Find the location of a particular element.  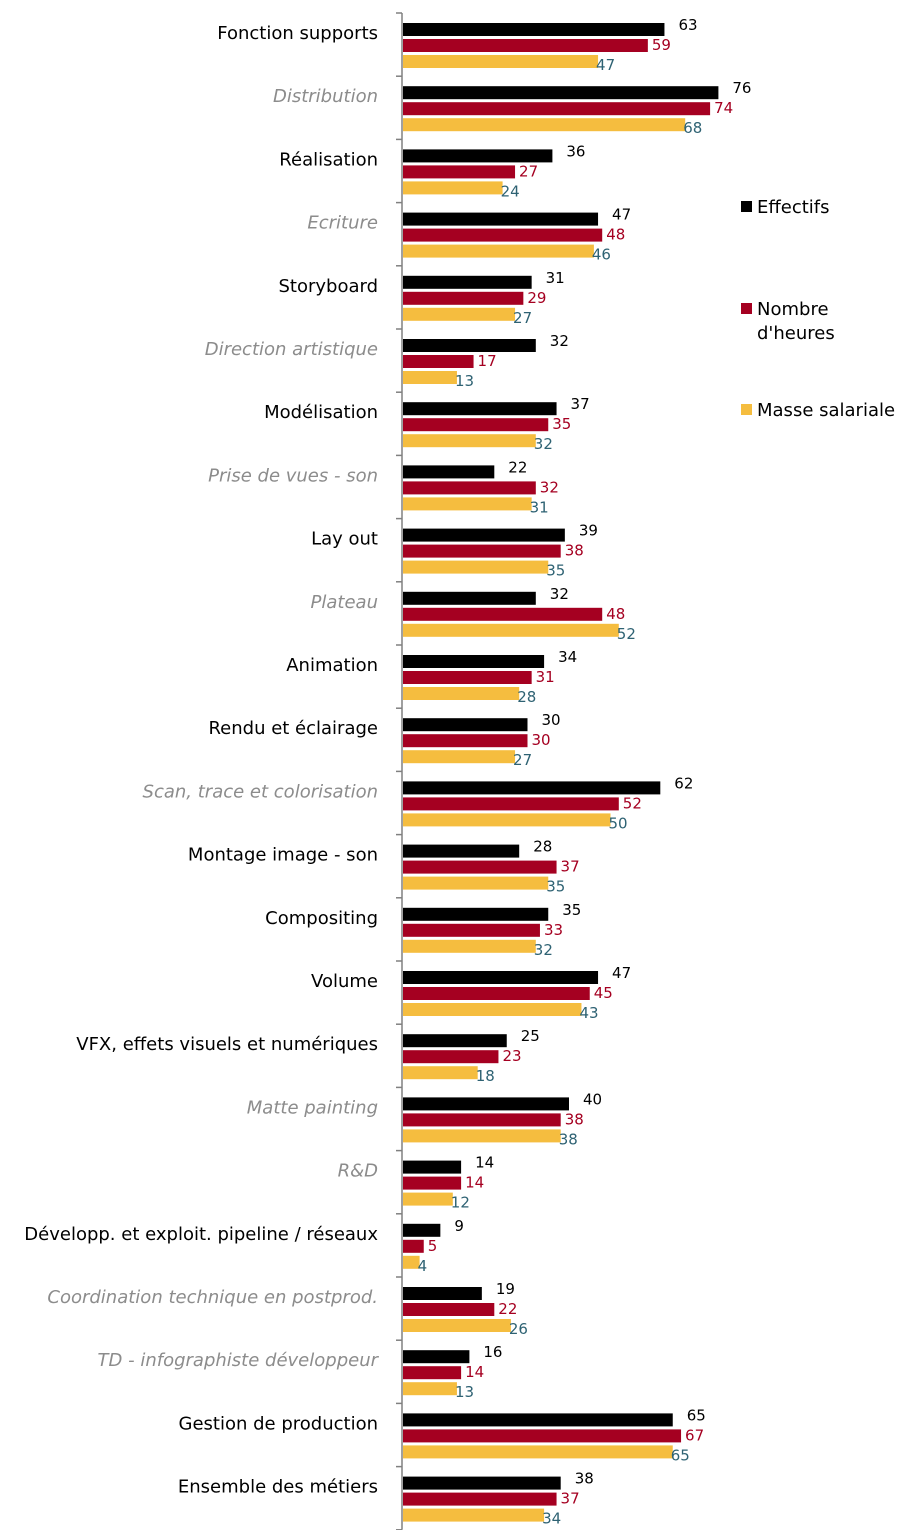

value-label-masse-salariale-realisation: 24 is located at coordinates (510, 191).